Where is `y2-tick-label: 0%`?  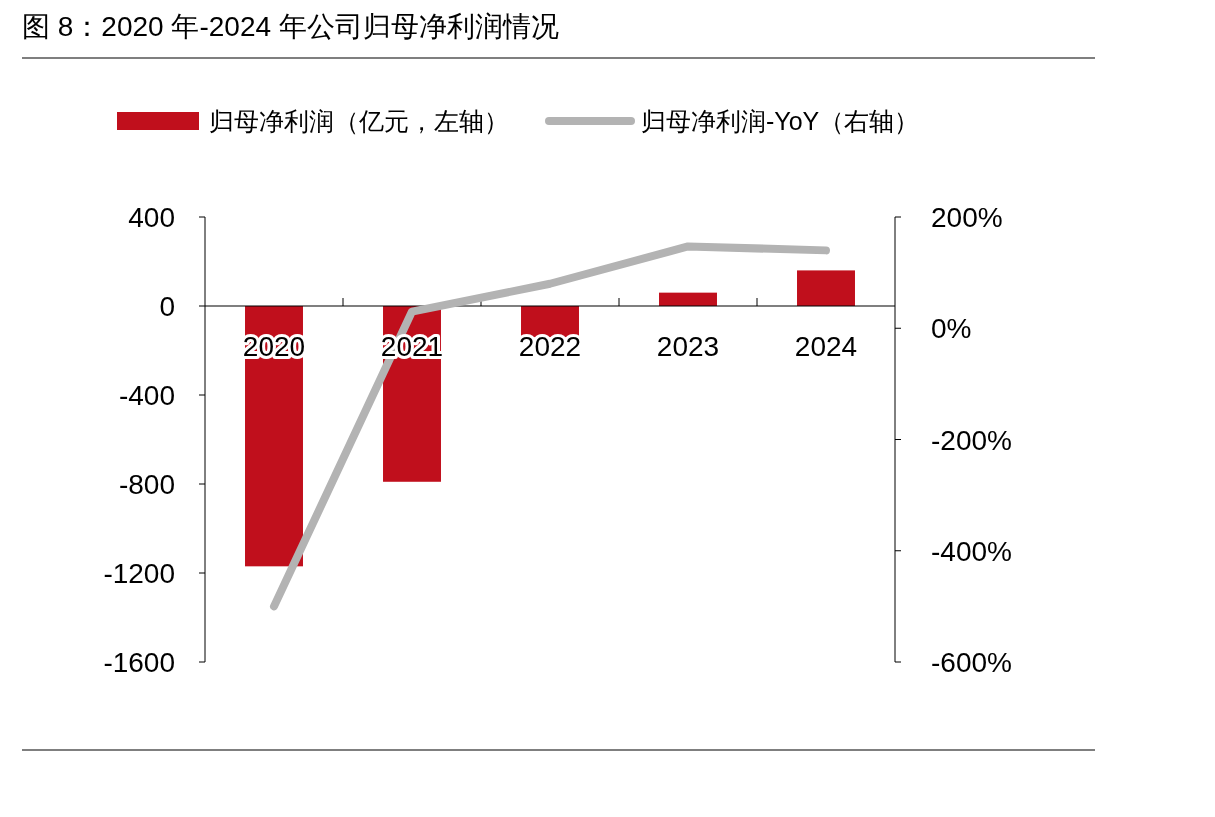 y2-tick-label: 0% is located at coordinates (951, 329).